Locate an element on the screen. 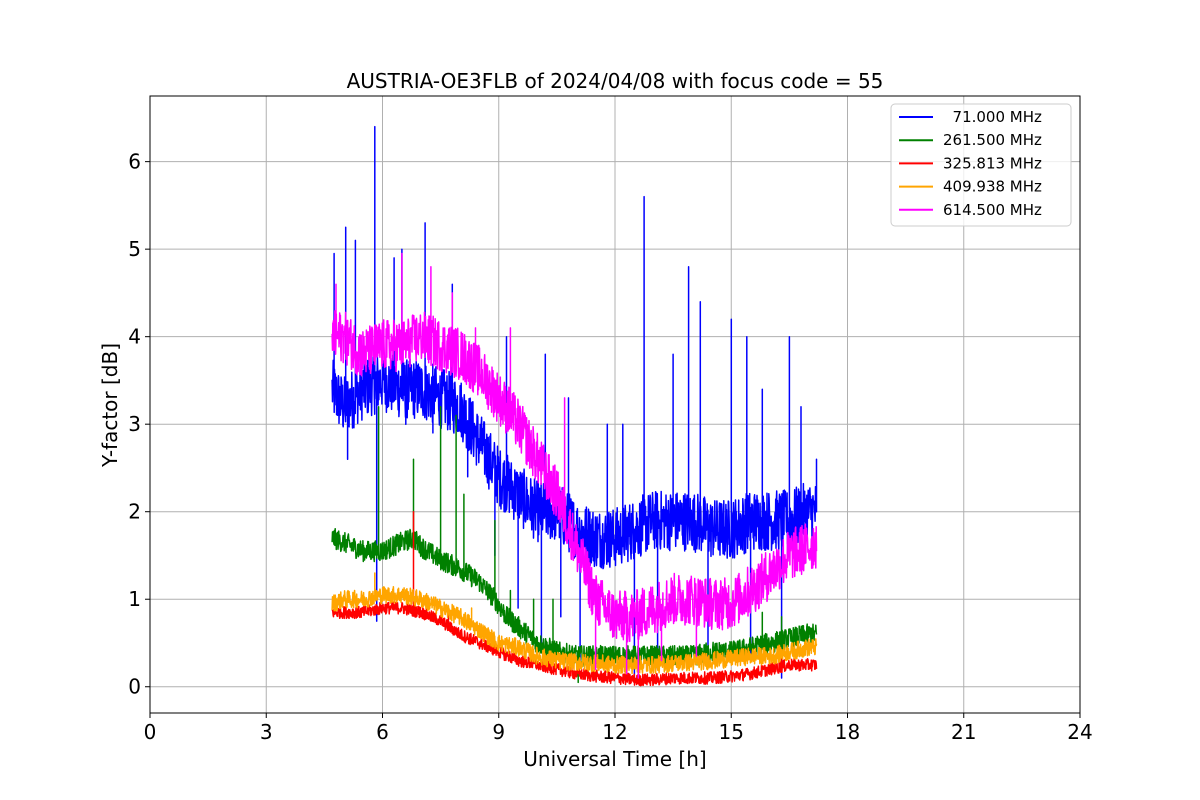 This screenshot has height=800, width=1200. legend-label: 614.500 MHz is located at coordinates (992, 210).